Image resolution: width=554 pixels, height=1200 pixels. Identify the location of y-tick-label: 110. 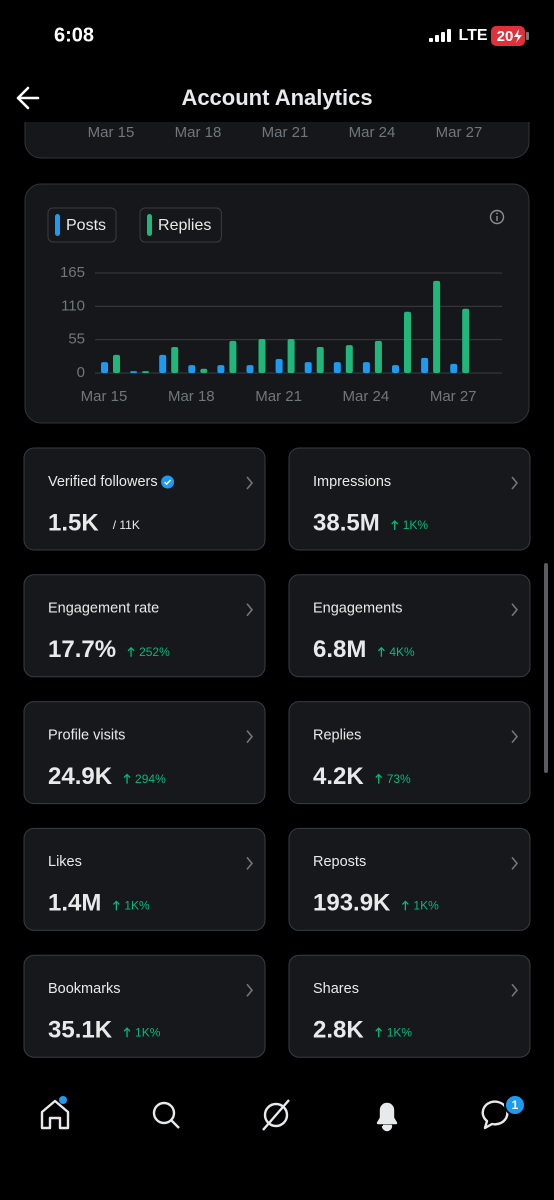
(73, 305).